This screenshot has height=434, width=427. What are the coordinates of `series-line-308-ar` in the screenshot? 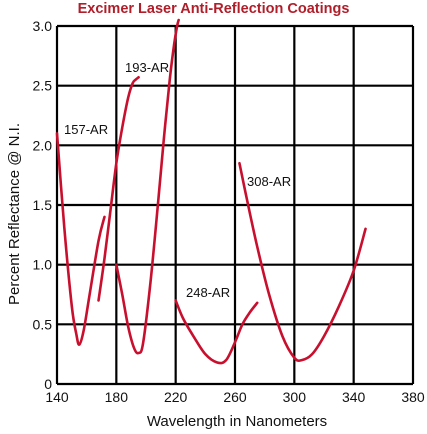 It's located at (302, 261).